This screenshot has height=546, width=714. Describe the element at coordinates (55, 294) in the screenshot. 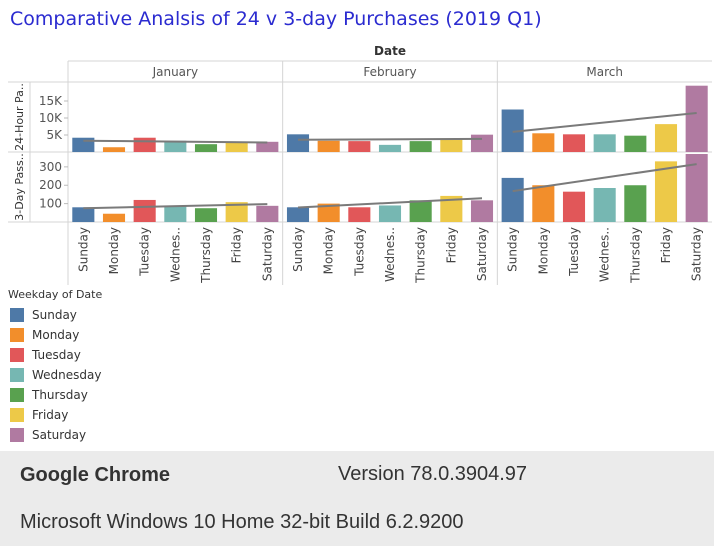

I see `legend-title: Weekday of Date` at that location.